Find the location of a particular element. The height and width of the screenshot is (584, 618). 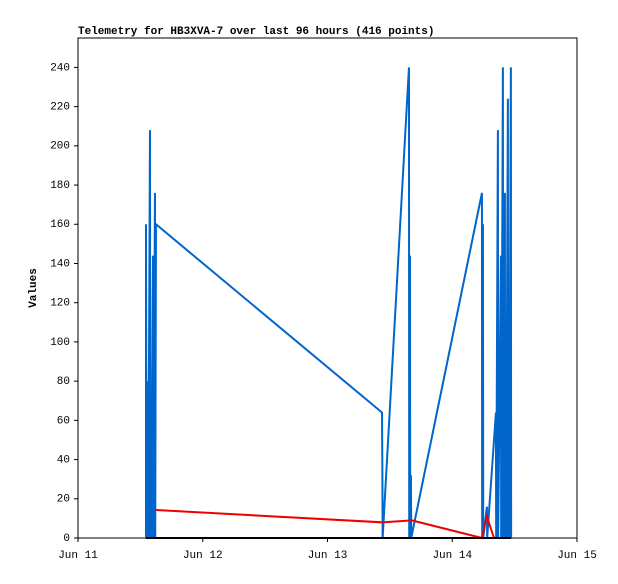

y-tick-label: 220 is located at coordinates (60, 108).